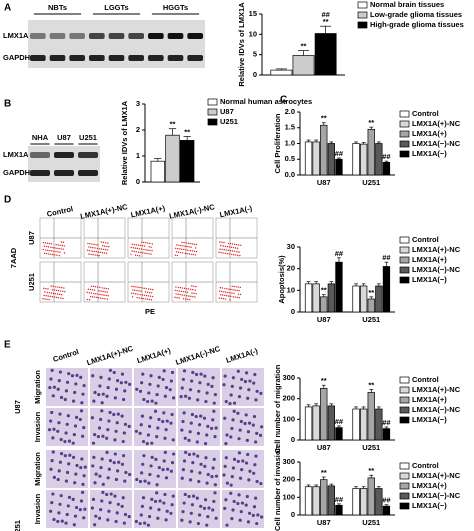  What do you see at coordinates (88, 137) in the screenshot?
I see `blot-column: U251` at bounding box center [88, 137].